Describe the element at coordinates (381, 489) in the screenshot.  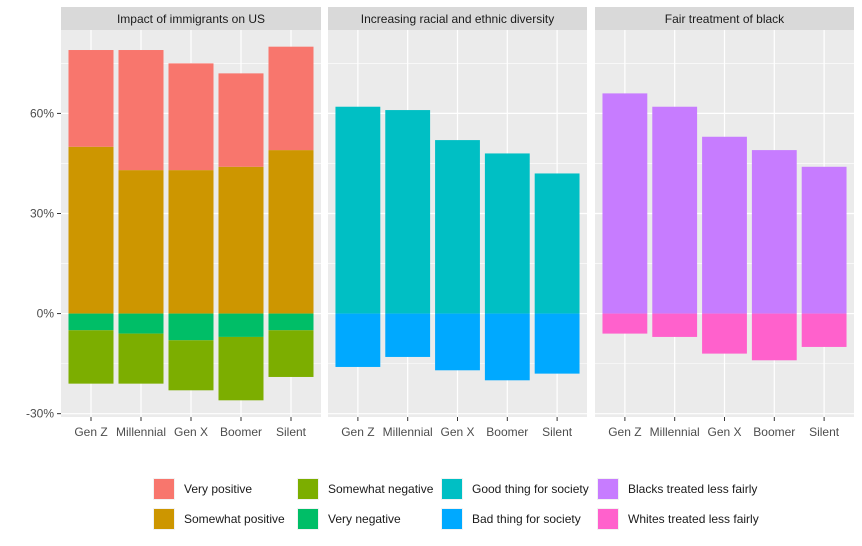
I see `legend-label: Somewhat negative` at that location.